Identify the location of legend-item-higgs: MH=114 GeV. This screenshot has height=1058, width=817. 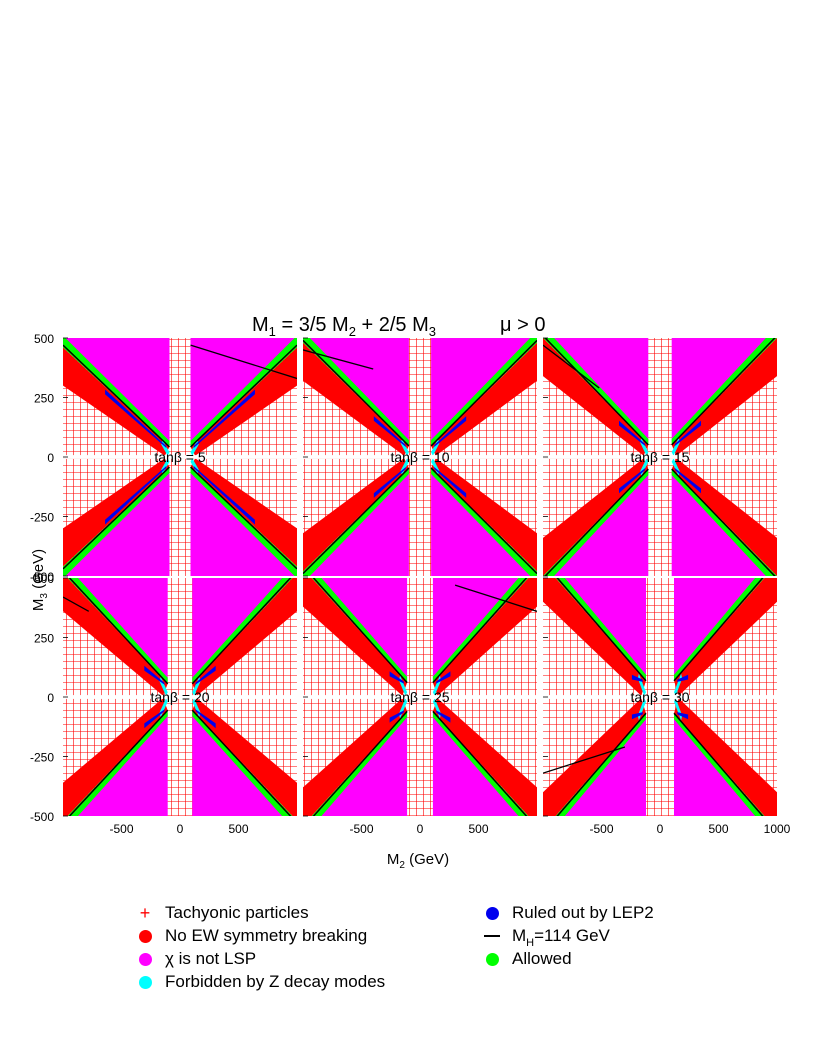
(541, 937).